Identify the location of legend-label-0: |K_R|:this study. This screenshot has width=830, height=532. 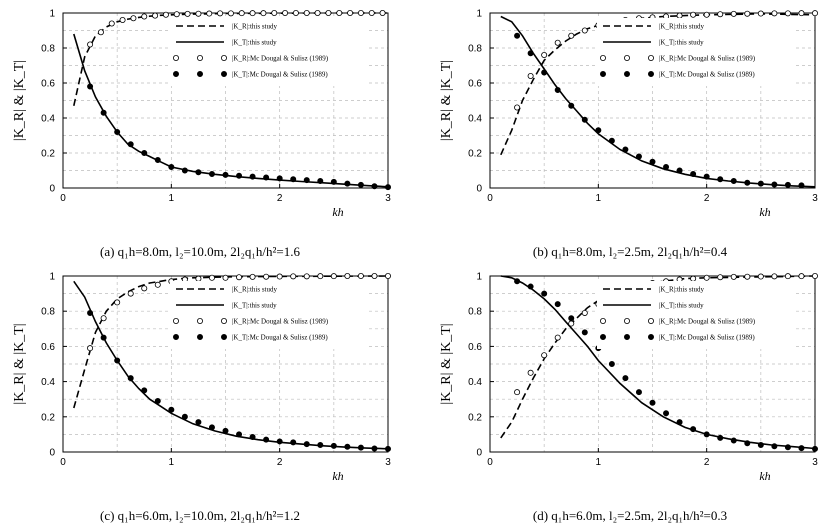
(255, 290).